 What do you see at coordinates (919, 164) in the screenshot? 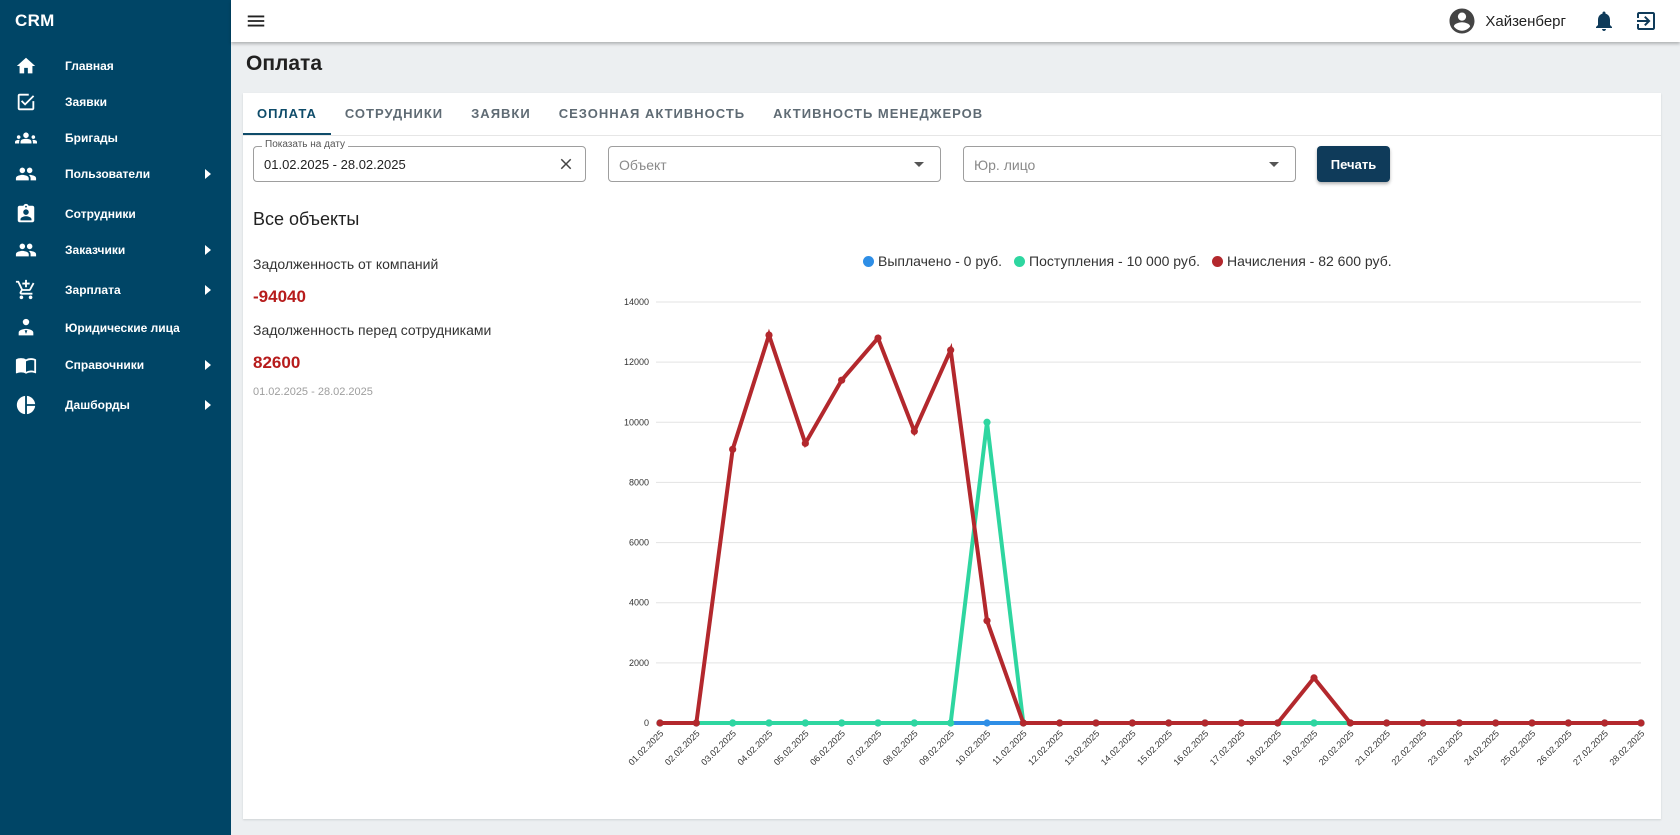
I see `object-dropdown-caret-icon` at bounding box center [919, 164].